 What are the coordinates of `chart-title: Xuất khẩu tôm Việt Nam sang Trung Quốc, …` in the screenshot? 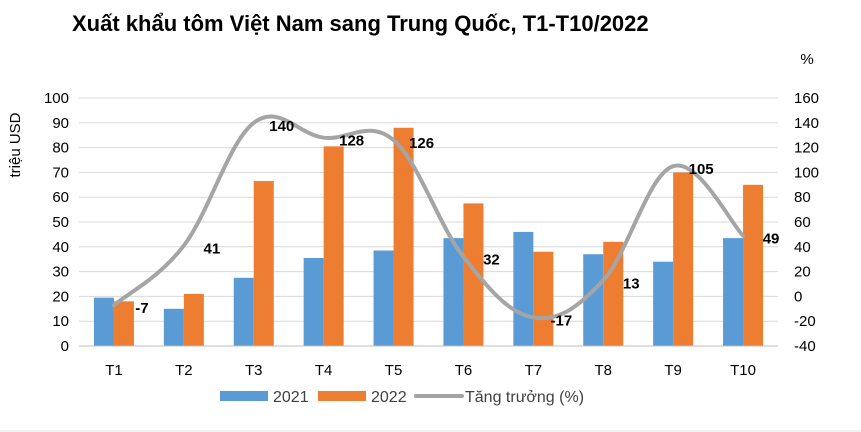 It's located at (360, 23).